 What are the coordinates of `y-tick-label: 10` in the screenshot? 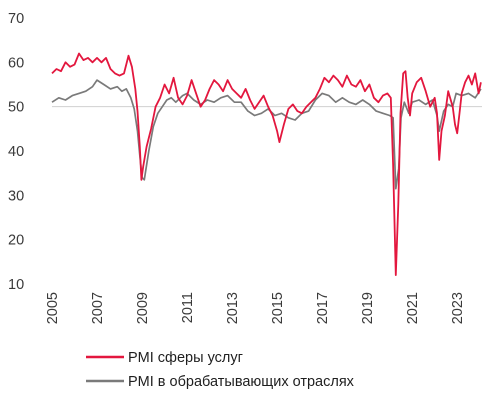 It's located at (16, 285).